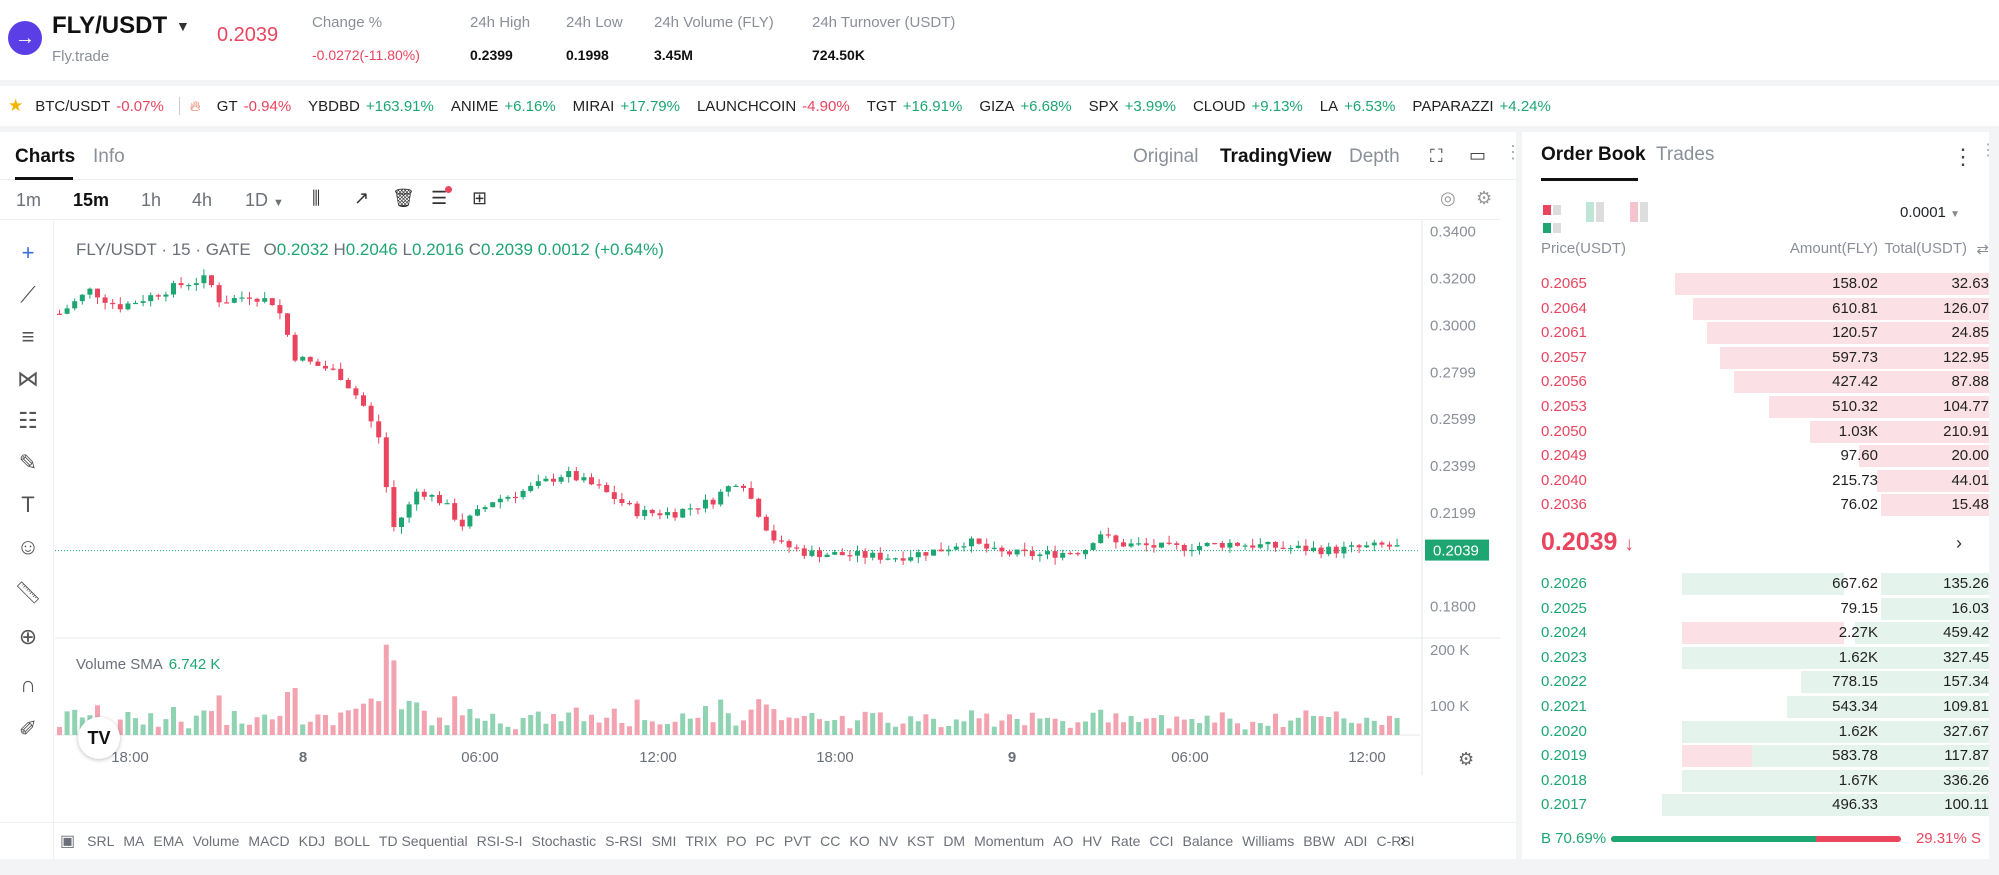  What do you see at coordinates (1319, 840) in the screenshot?
I see `indicator-item: BBW` at bounding box center [1319, 840].